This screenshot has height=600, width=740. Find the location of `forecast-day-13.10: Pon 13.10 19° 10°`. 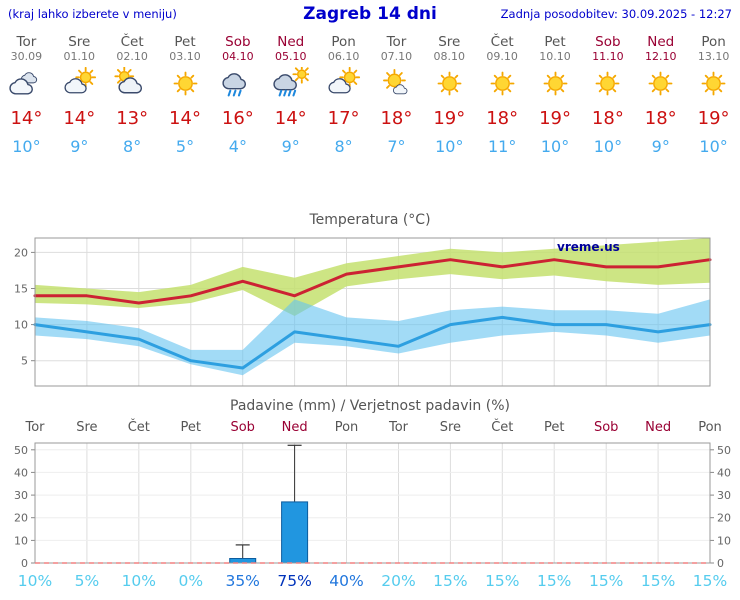

forecast-day-13.10: Pon 13.10 19° 10° is located at coordinates (713, 103).